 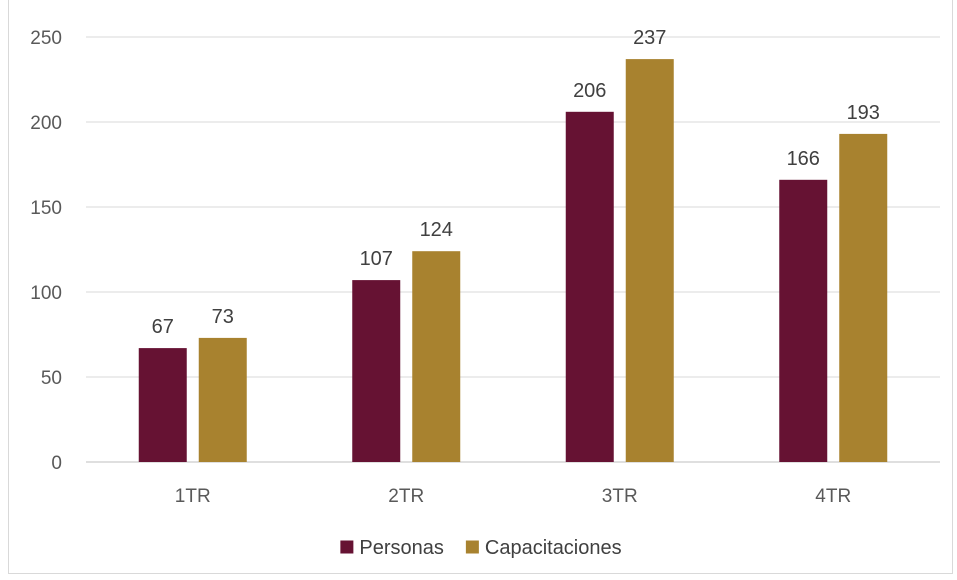 What do you see at coordinates (46, 38) in the screenshot?
I see `y-tick-label: 250` at bounding box center [46, 38].